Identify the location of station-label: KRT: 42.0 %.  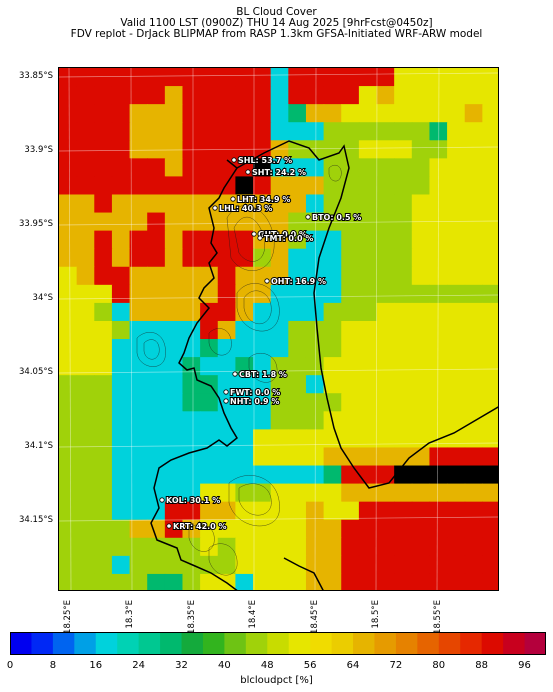
(200, 526).